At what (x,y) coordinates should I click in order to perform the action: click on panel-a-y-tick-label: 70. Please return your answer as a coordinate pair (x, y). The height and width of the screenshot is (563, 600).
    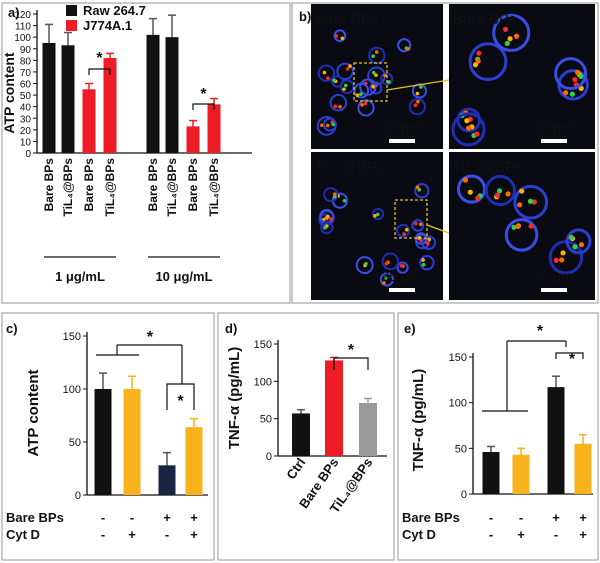
    Looking at the image, I should click on (26, 73).